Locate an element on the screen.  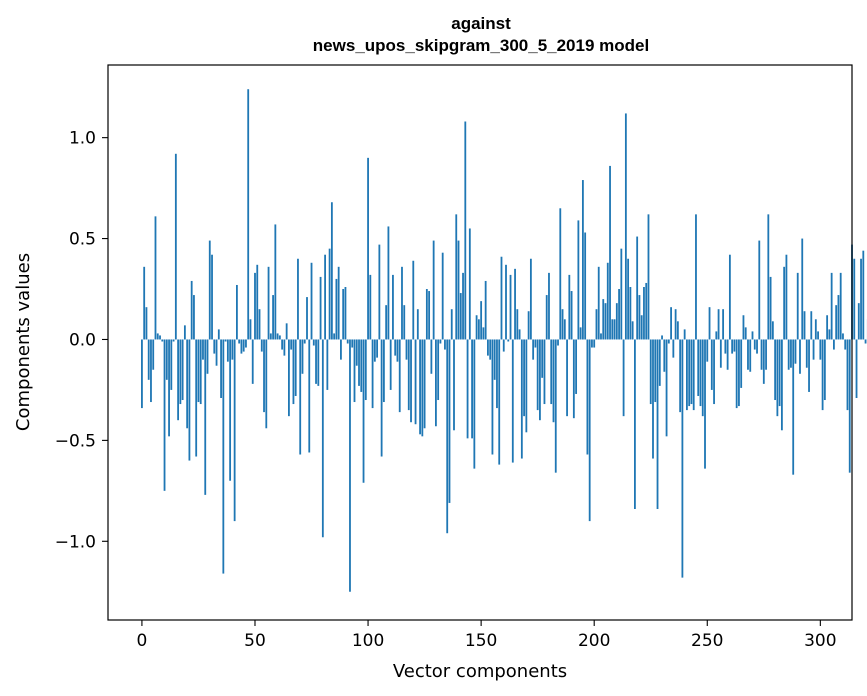
x-tick-label: 100 is located at coordinates (368, 641).